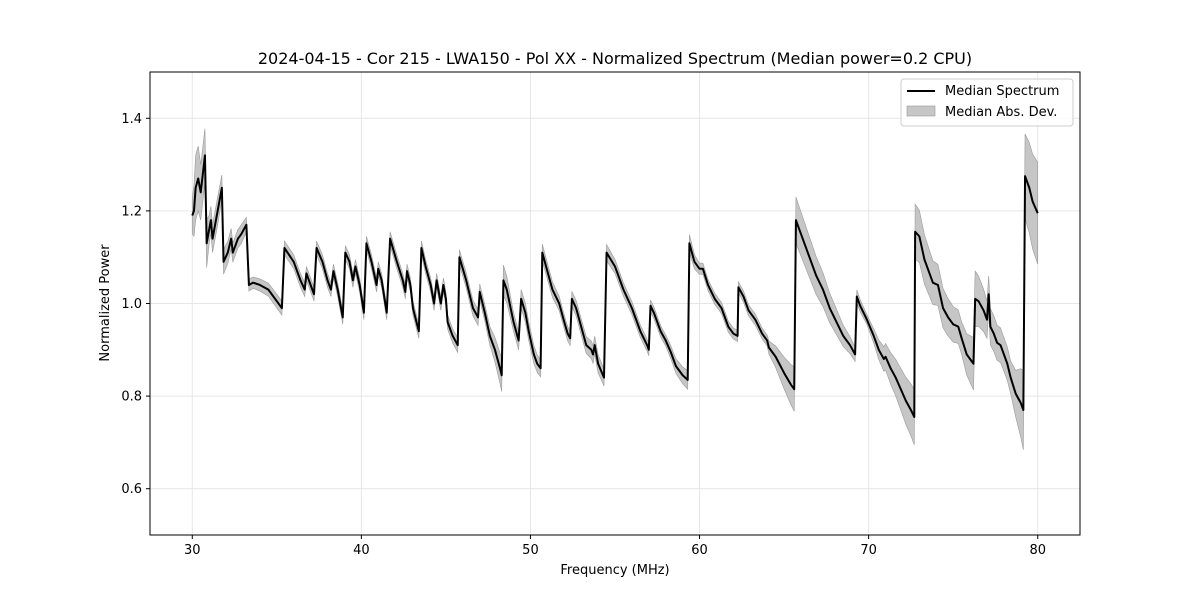 Image resolution: width=1200 pixels, height=600 pixels. Describe the element at coordinates (614, 570) in the screenshot. I see `x-axis-label: Frequency (MHz)` at that location.